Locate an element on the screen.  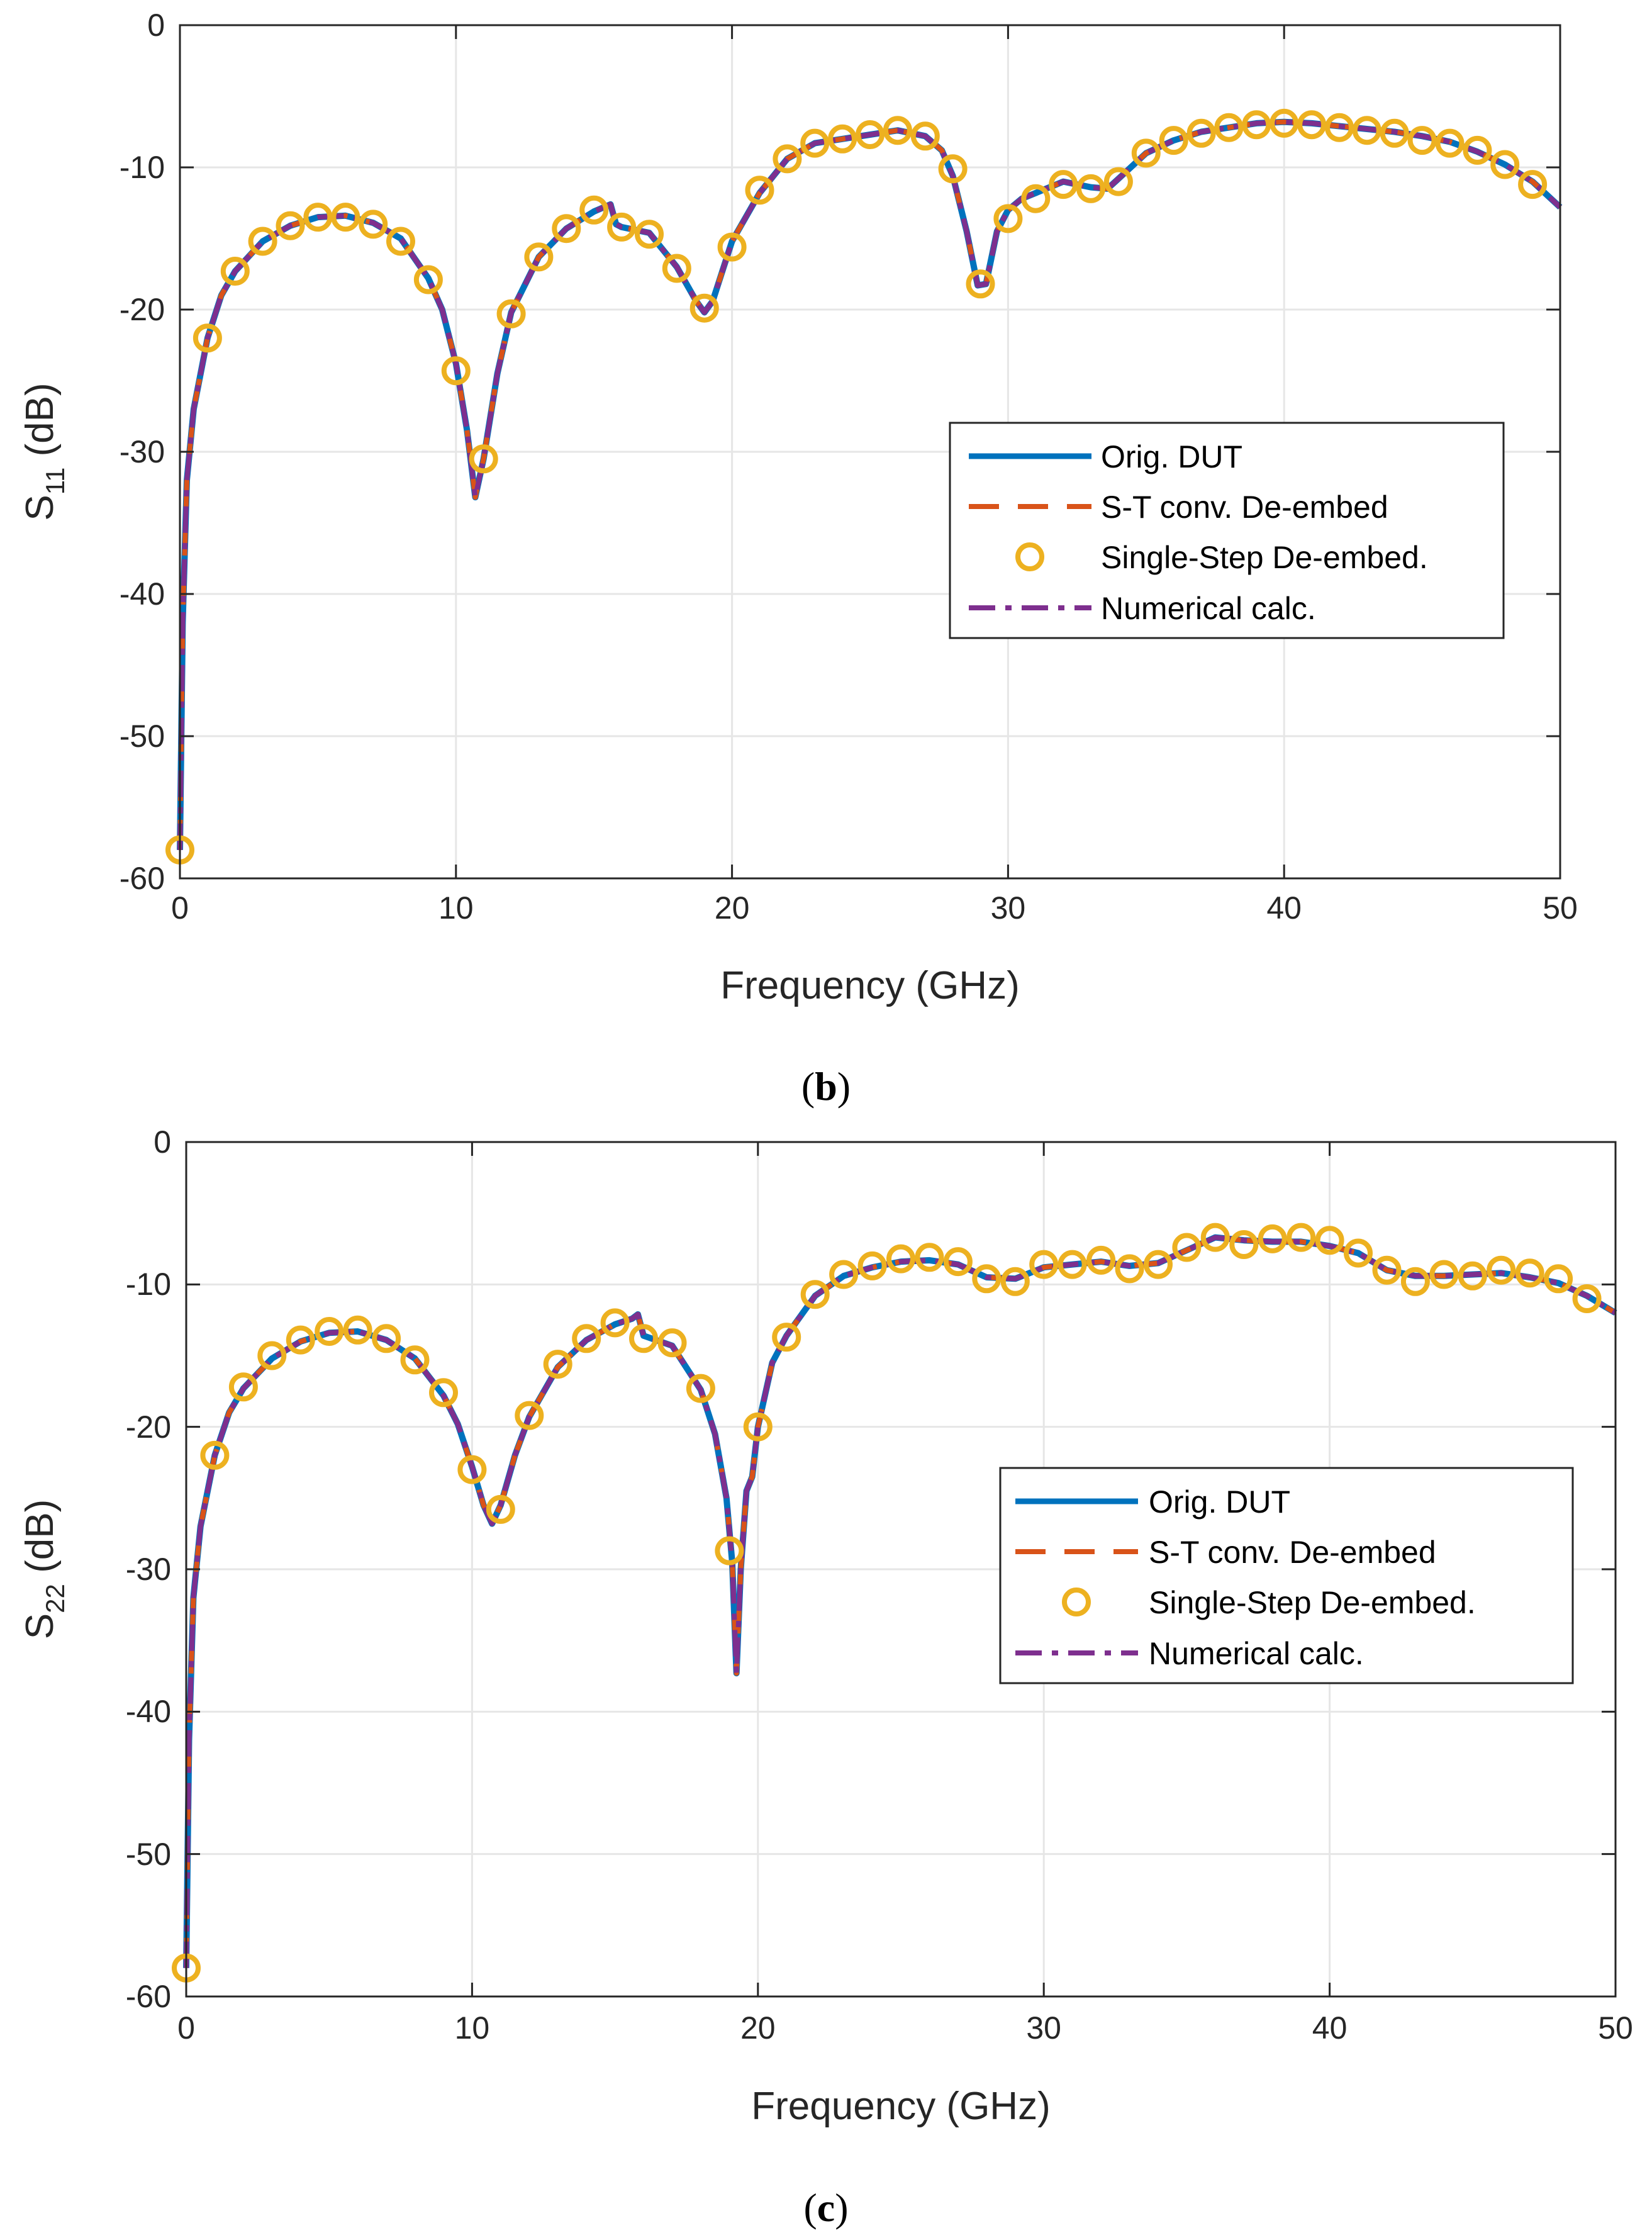
caption-c: (c) is located at coordinates (825, 2207).